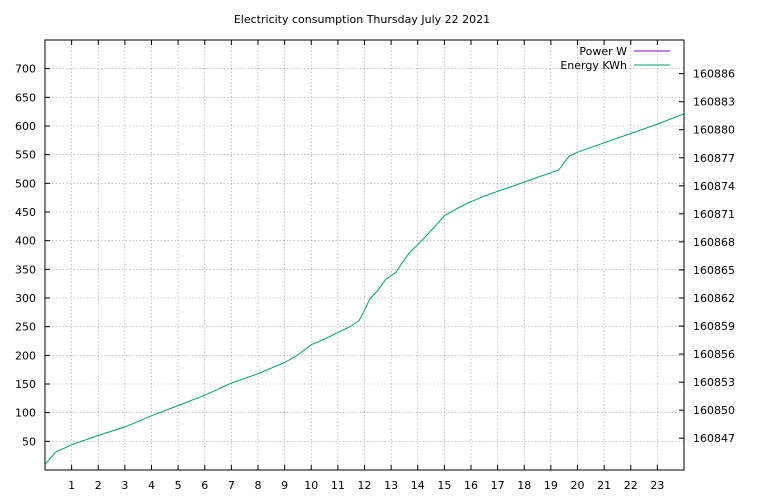 The height and width of the screenshot is (500, 768). Describe the element at coordinates (25, 241) in the screenshot. I see `y-tick-label: 400` at that location.